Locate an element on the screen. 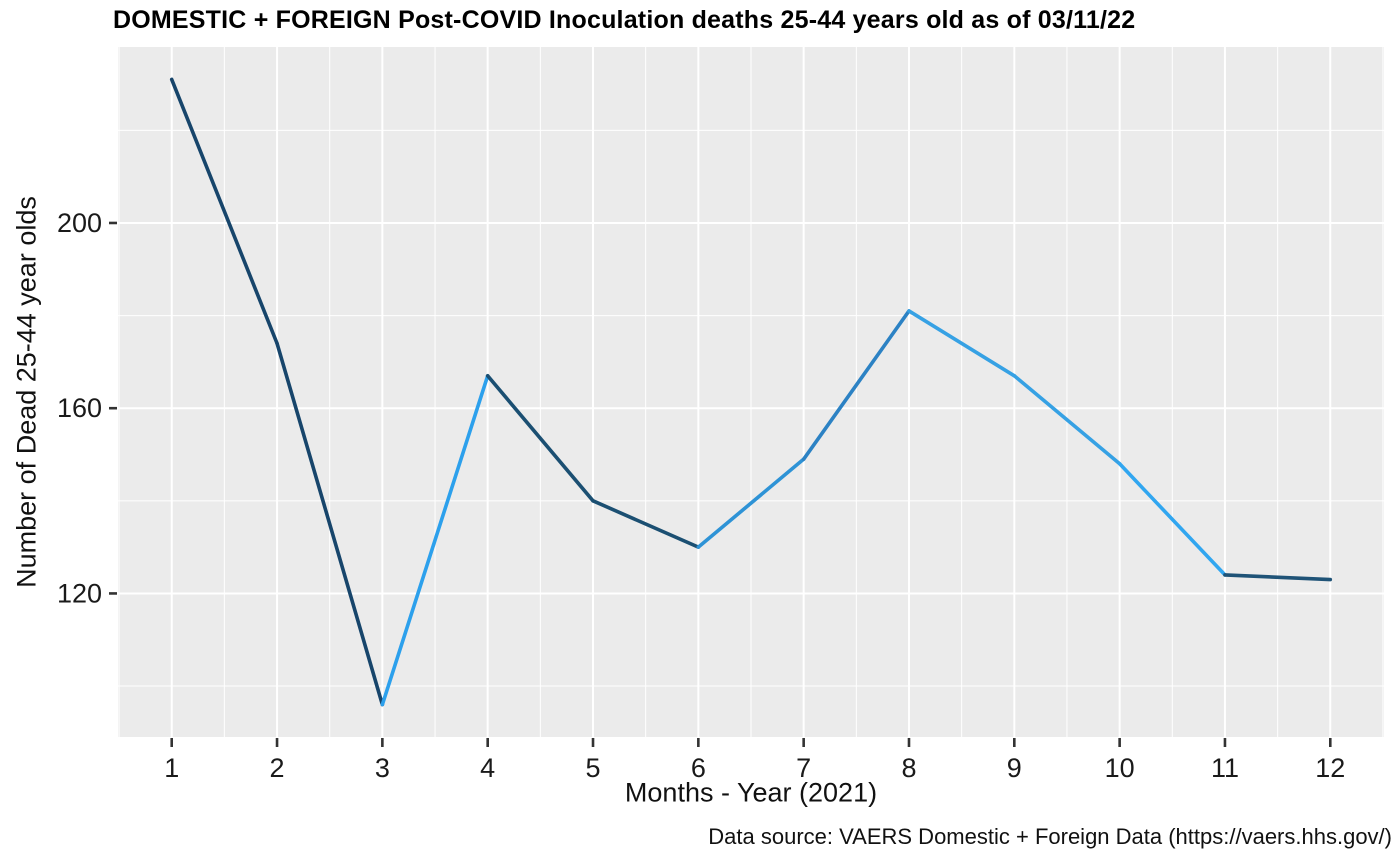  y-tick-label: 200 is located at coordinates (79, 223).